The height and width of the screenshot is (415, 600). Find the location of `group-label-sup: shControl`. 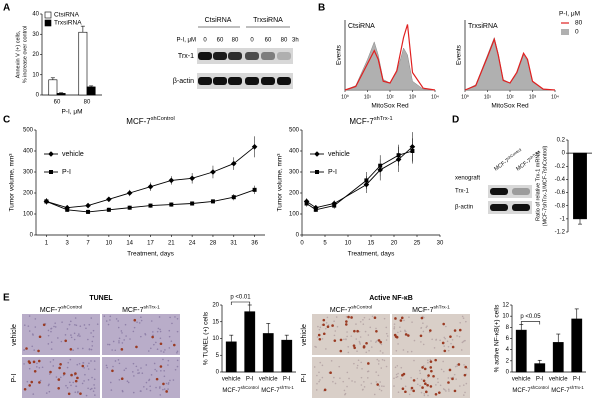

group-label-sup: shControl is located at coordinates (250, 387).